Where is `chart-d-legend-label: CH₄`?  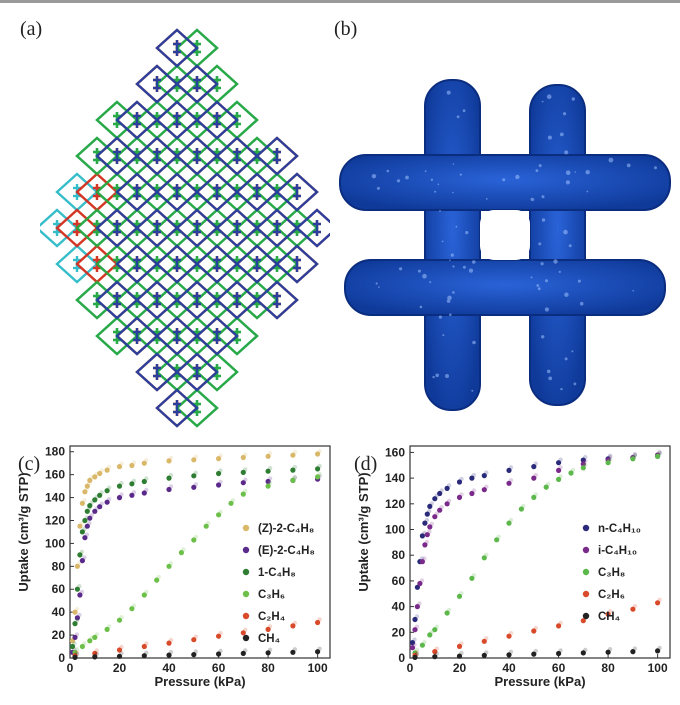 chart-d-legend-label: CH₄ is located at coordinates (609, 617).